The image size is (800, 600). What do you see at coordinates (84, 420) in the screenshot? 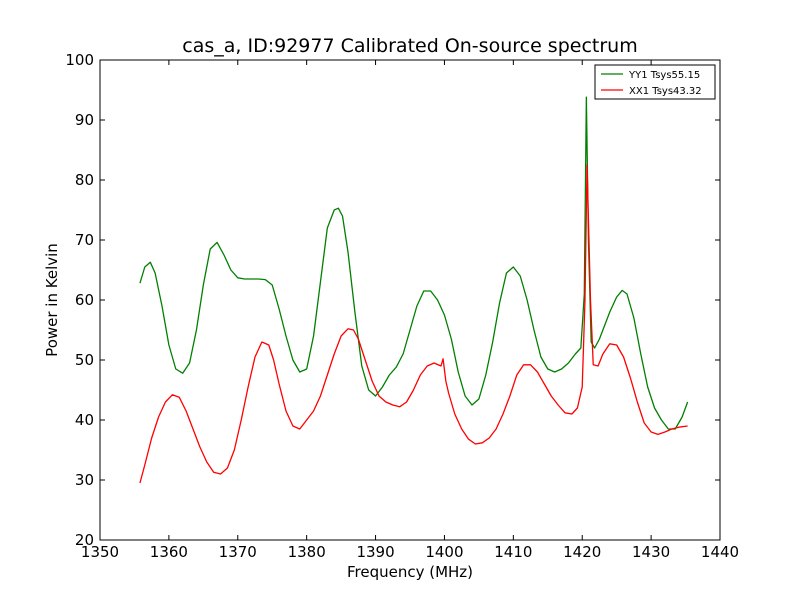
I see `y-tick-label: 40` at bounding box center [84, 420].